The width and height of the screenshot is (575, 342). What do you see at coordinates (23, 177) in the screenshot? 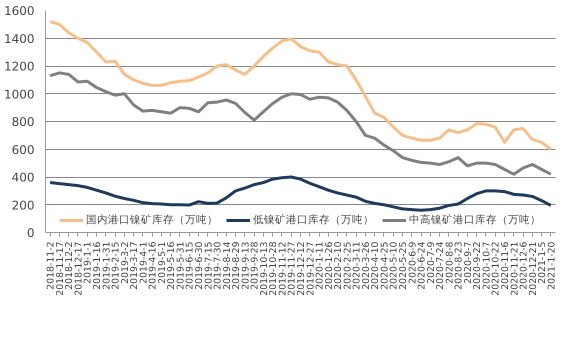
I see `y-tick-label: 400` at bounding box center [23, 177].